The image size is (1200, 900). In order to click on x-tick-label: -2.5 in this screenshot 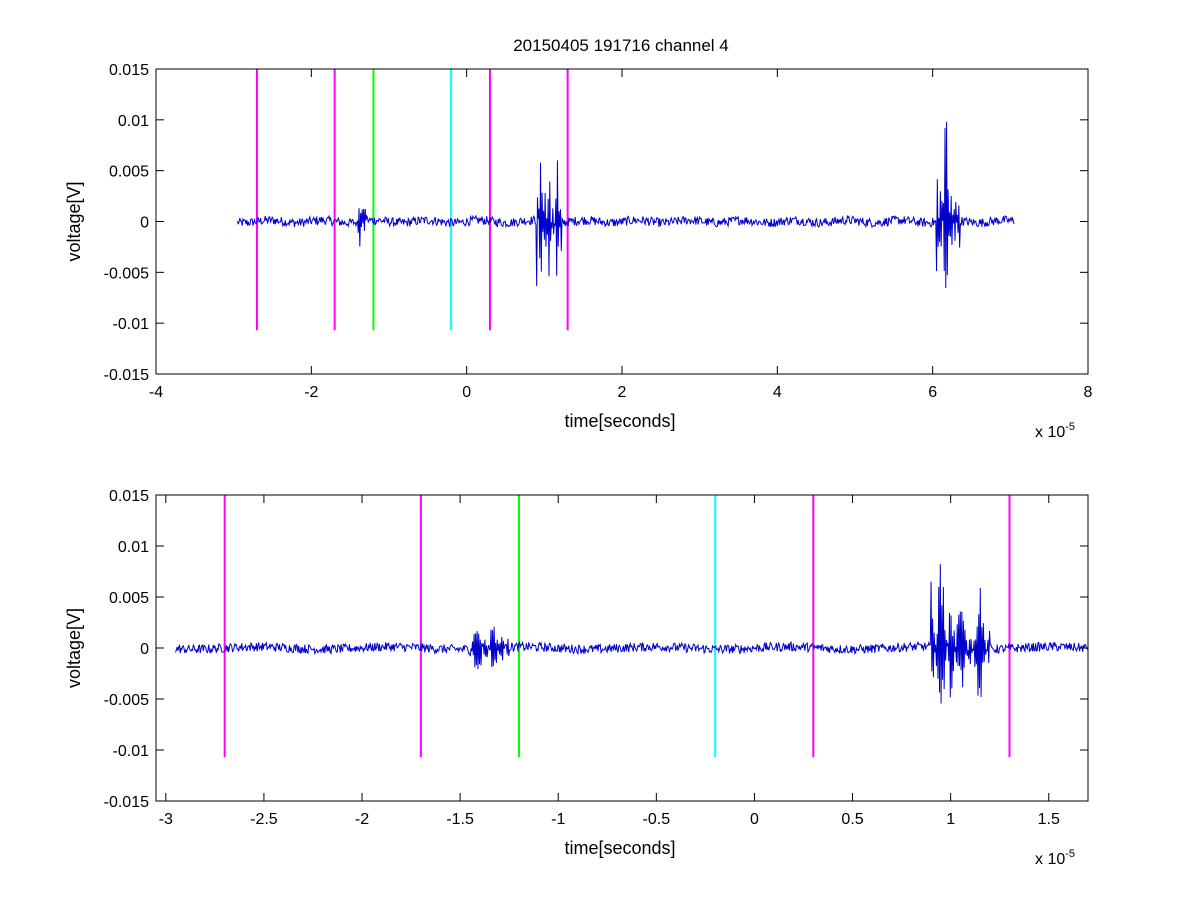, I will do `click(264, 819)`.